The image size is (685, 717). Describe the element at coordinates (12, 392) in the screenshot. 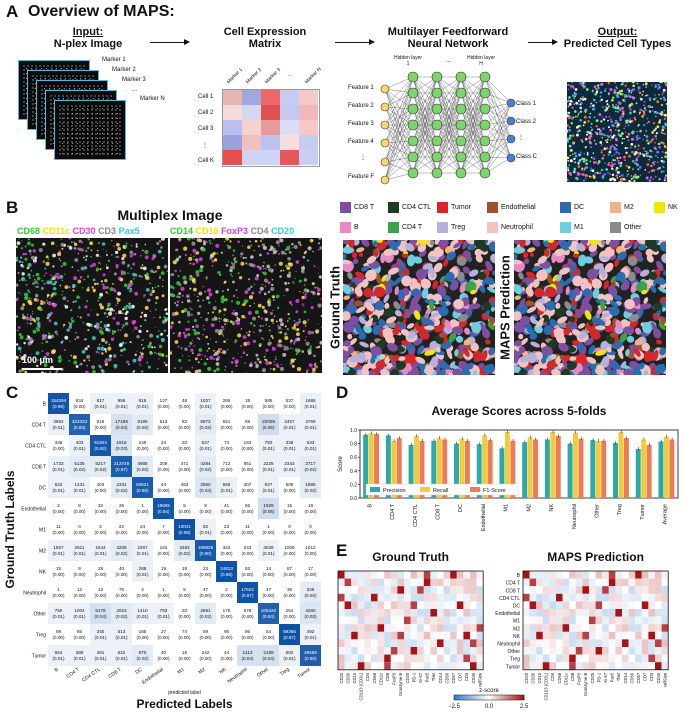

I see `panel-label-c: C` at that location.